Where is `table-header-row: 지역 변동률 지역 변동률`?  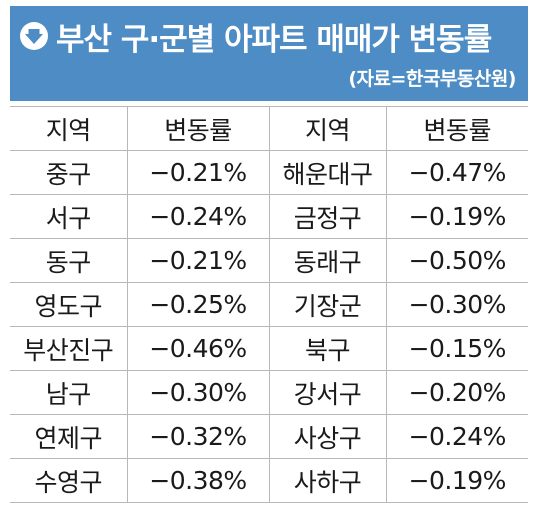 table-header-row: 지역 변동률 지역 변동률 is located at coordinates (269, 128).